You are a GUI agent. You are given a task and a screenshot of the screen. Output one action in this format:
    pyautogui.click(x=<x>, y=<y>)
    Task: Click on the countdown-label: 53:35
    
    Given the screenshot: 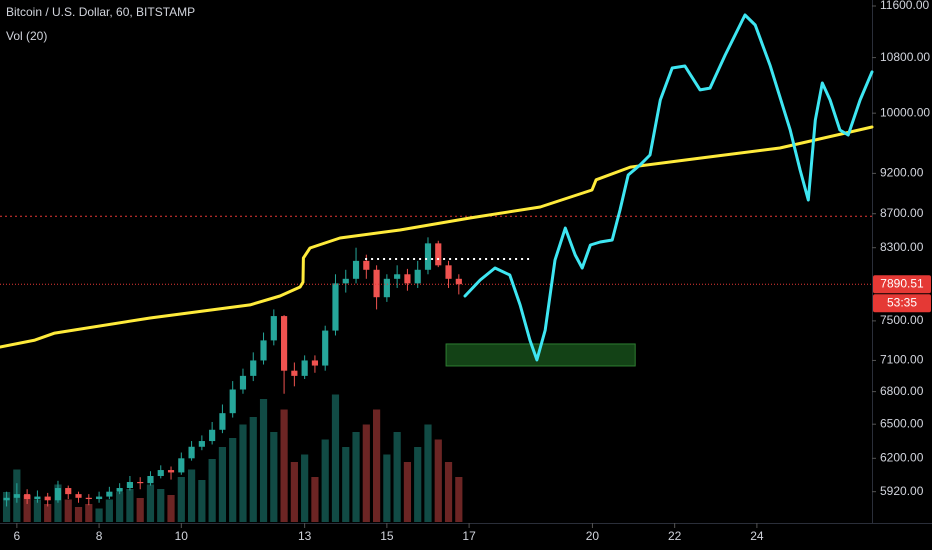 What is the action you would take?
    pyautogui.click(x=902, y=302)
    